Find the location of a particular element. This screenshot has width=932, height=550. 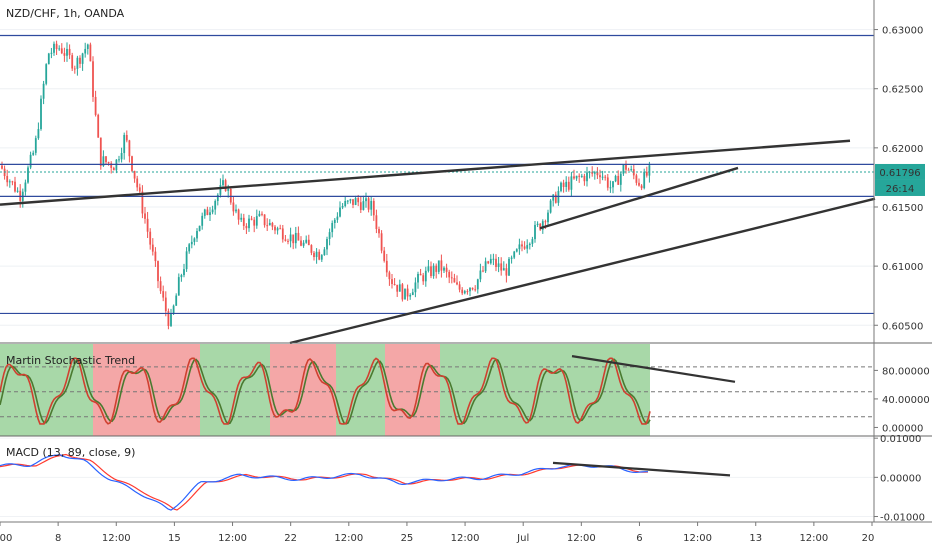

stochastic-title: Martin Stochastic Trend is located at coordinates (70, 360).